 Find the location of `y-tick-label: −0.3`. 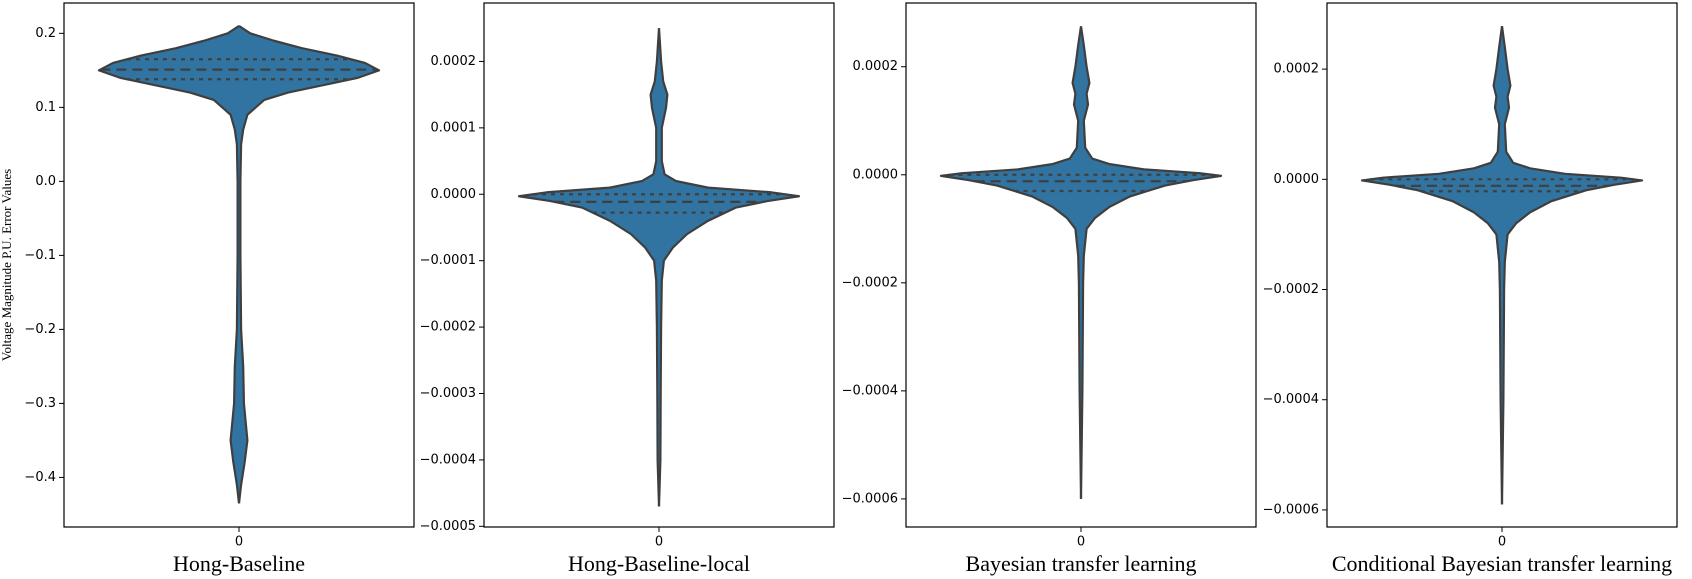

y-tick-label: −0.3 is located at coordinates (40, 403).